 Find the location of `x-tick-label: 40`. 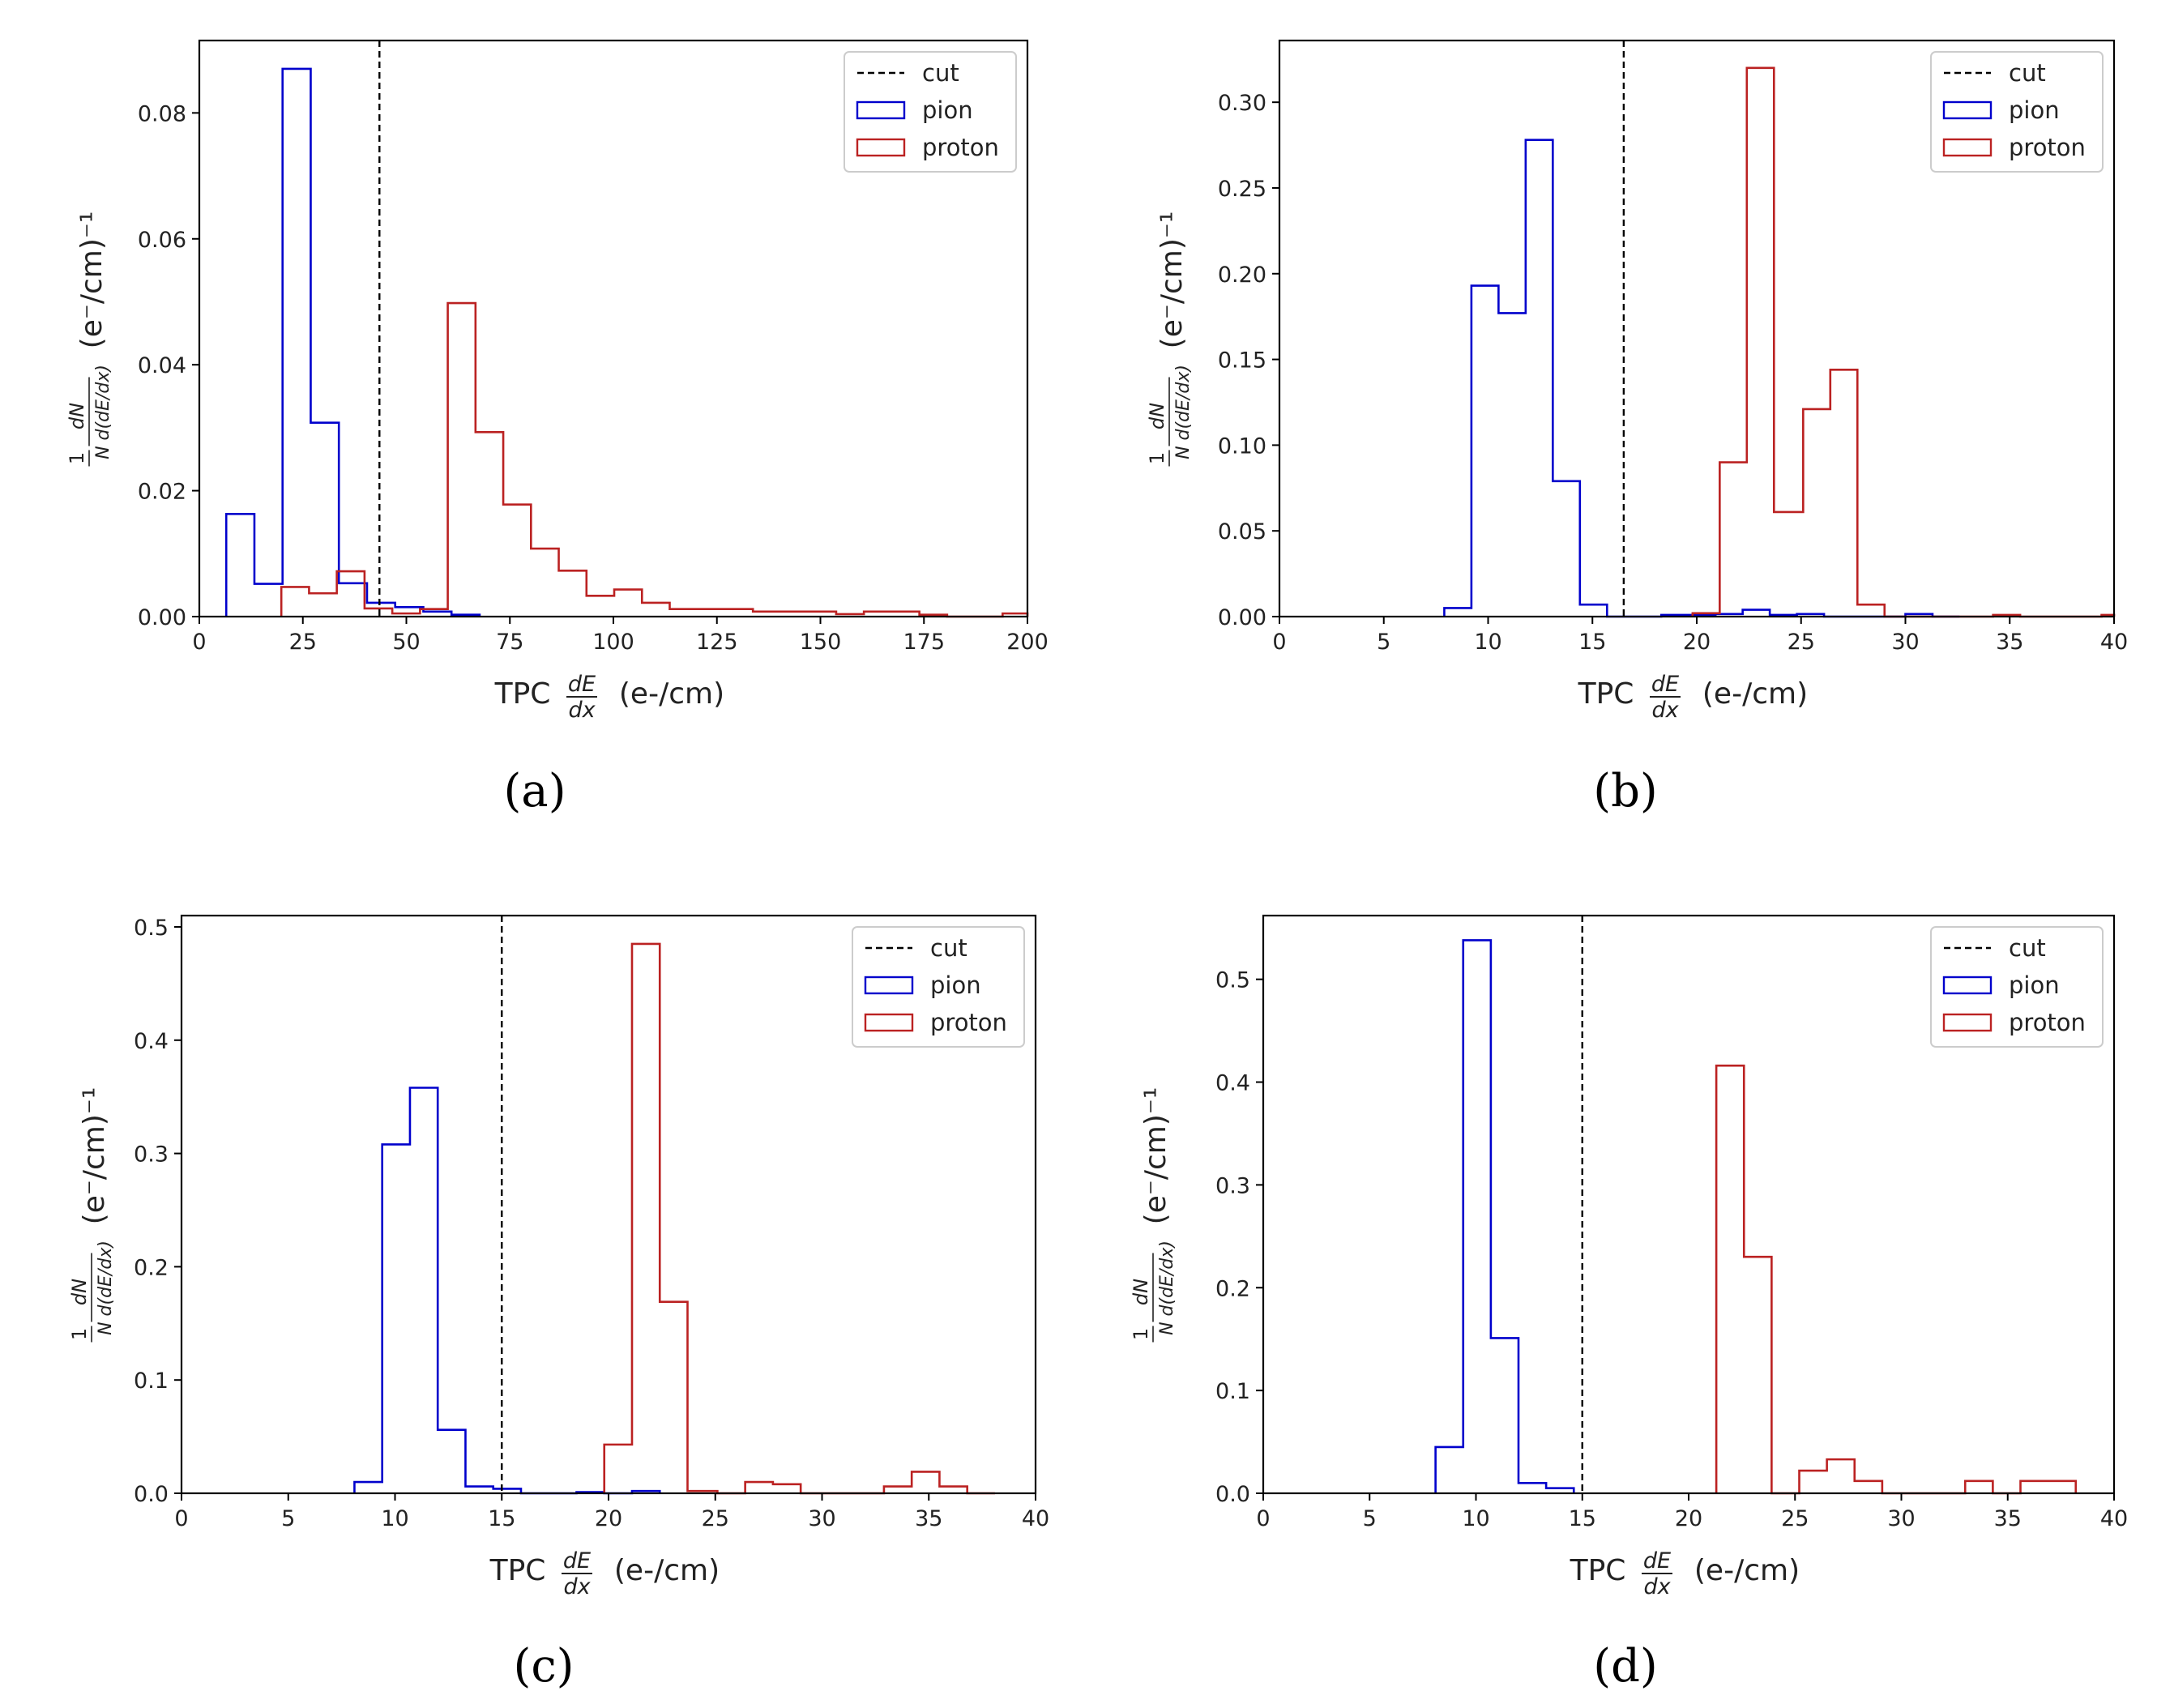

x-tick-label: 40 is located at coordinates (2114, 642).